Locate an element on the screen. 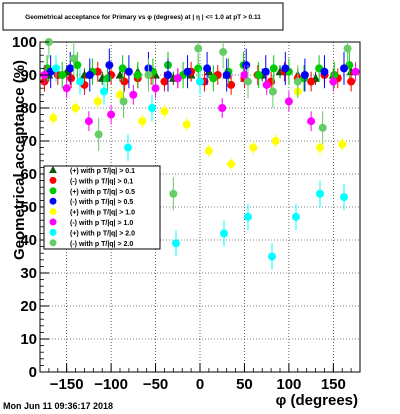 This screenshot has height=414, width=400. x-axis-title: φ (degrees) is located at coordinates (317, 400).